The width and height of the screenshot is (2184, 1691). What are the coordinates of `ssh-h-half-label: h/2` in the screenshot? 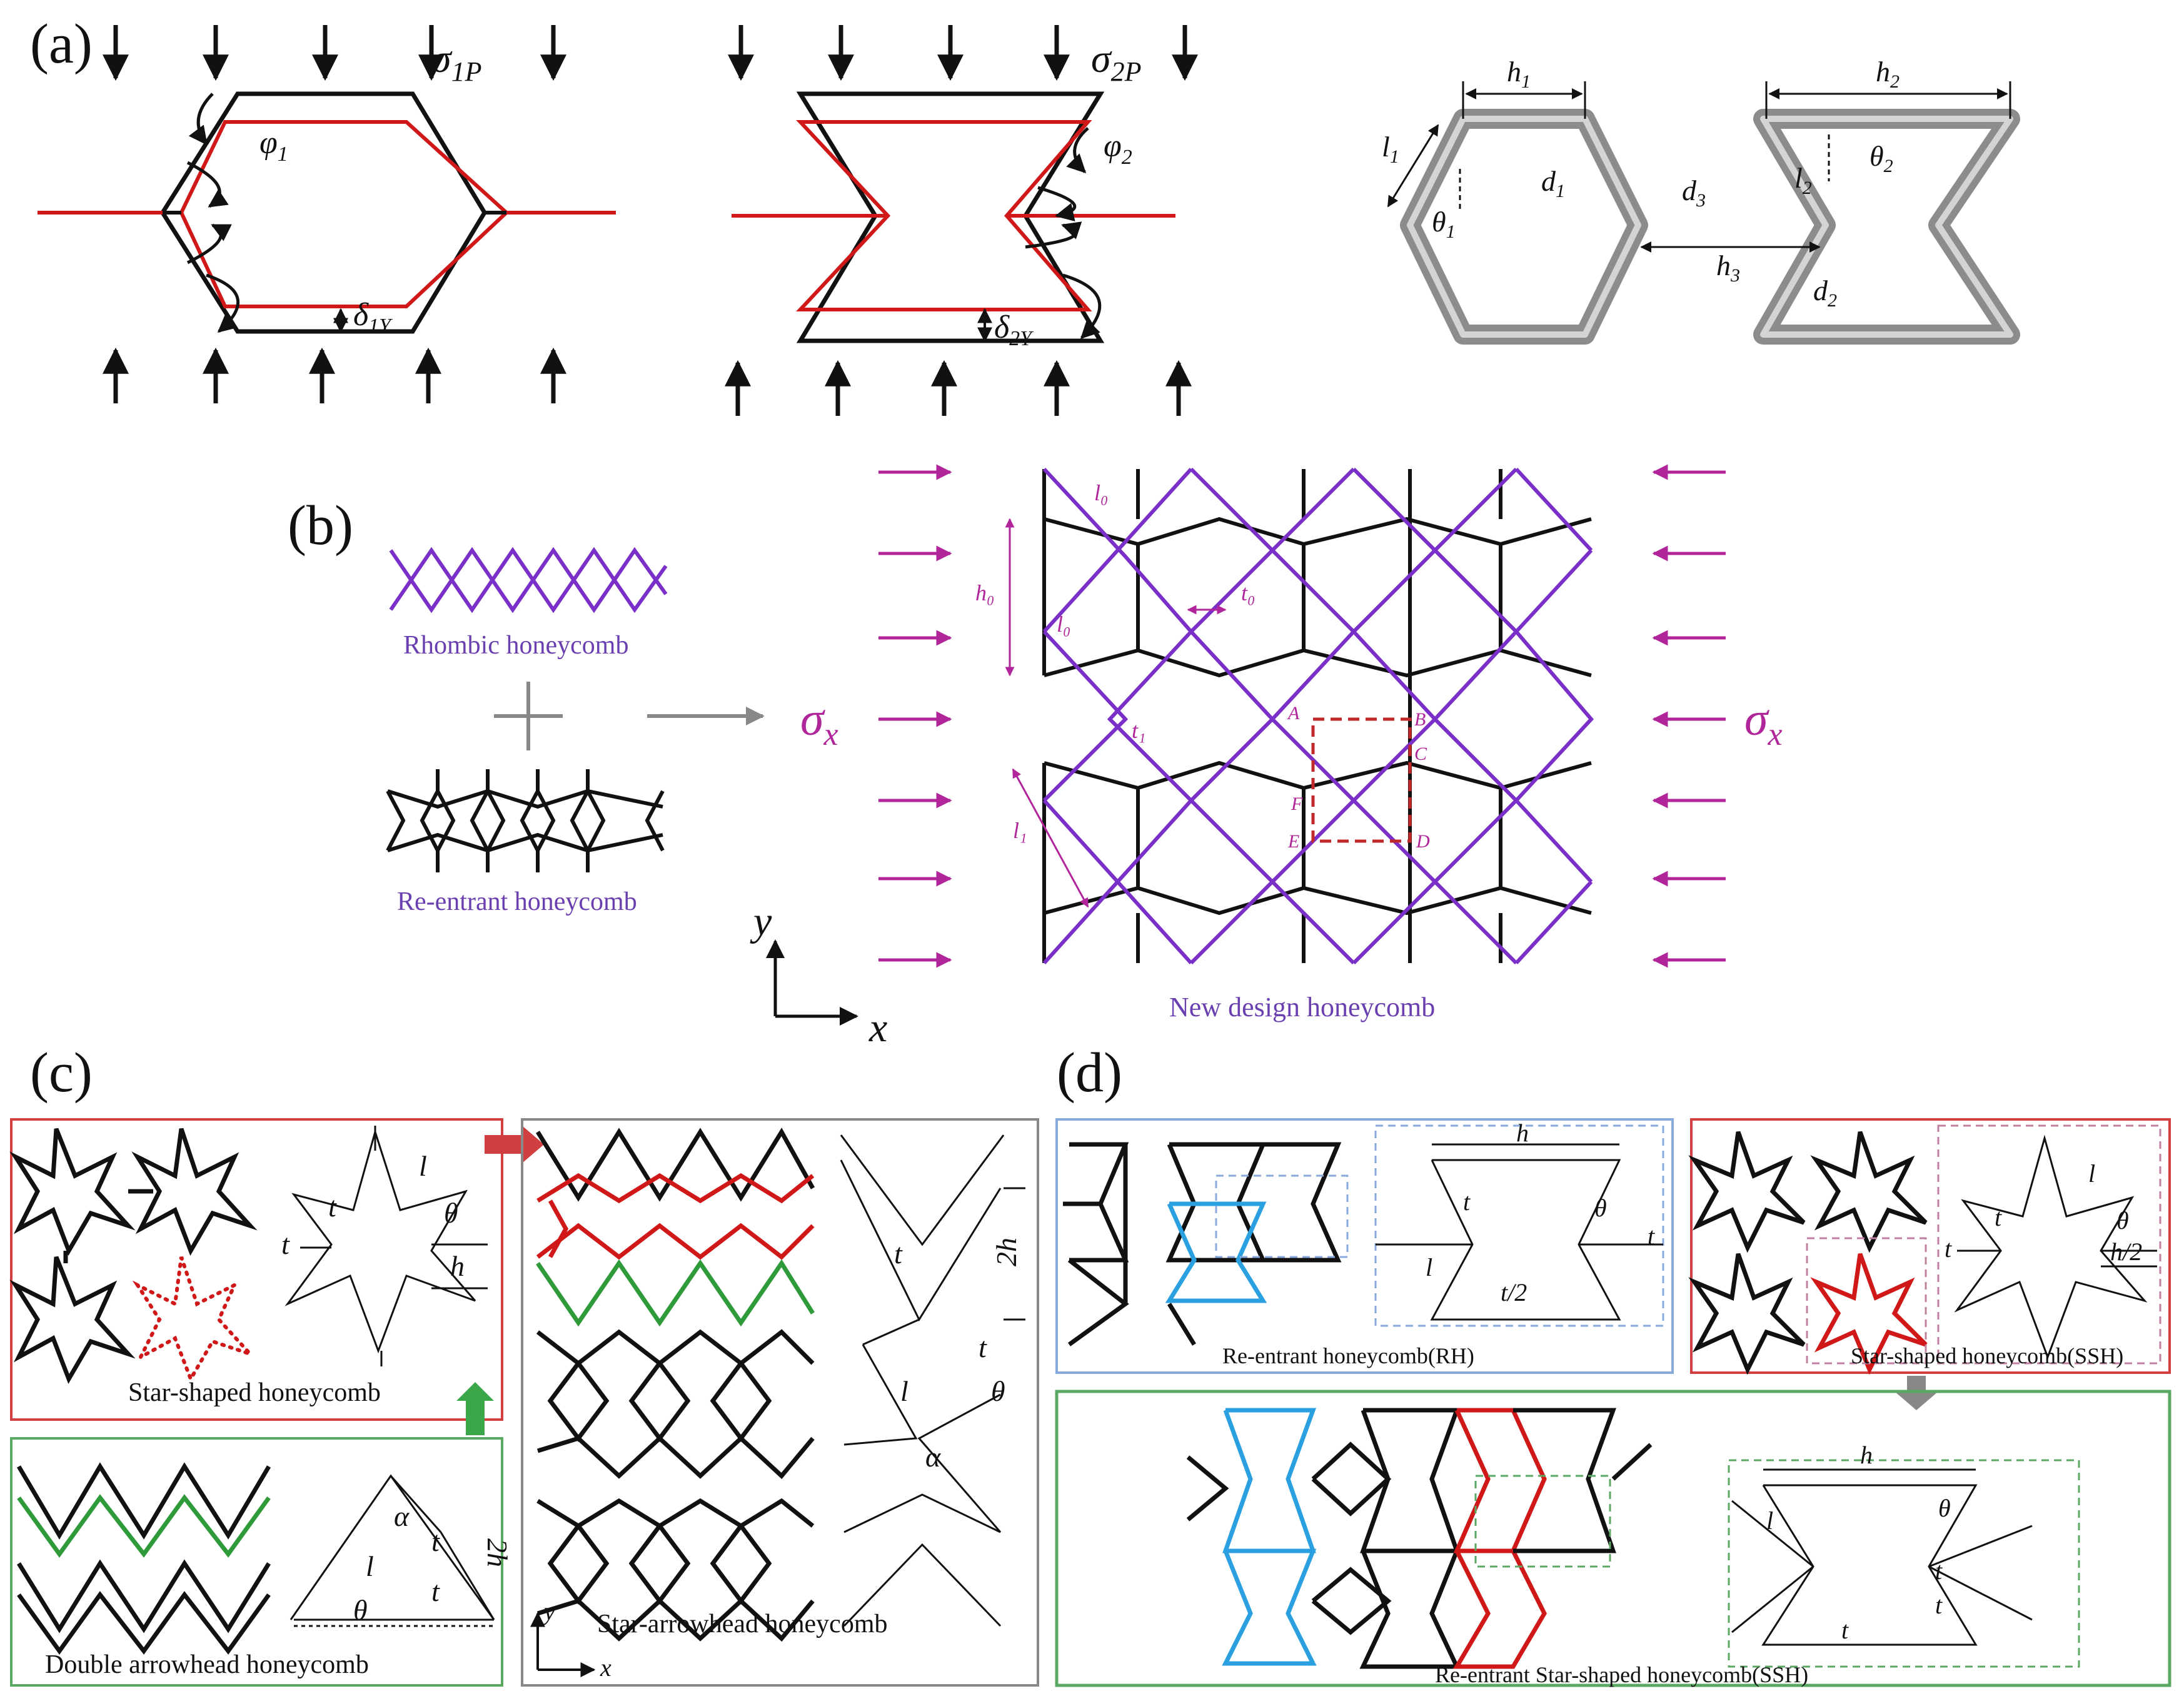 It's located at (2126, 1252).